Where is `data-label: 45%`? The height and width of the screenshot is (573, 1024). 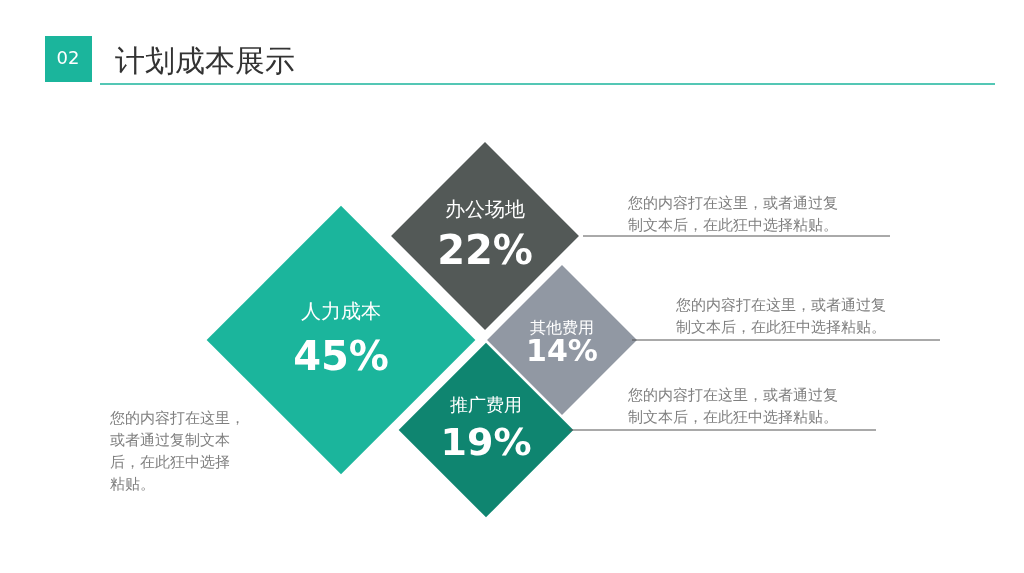 data-label: 45% is located at coordinates (341, 356).